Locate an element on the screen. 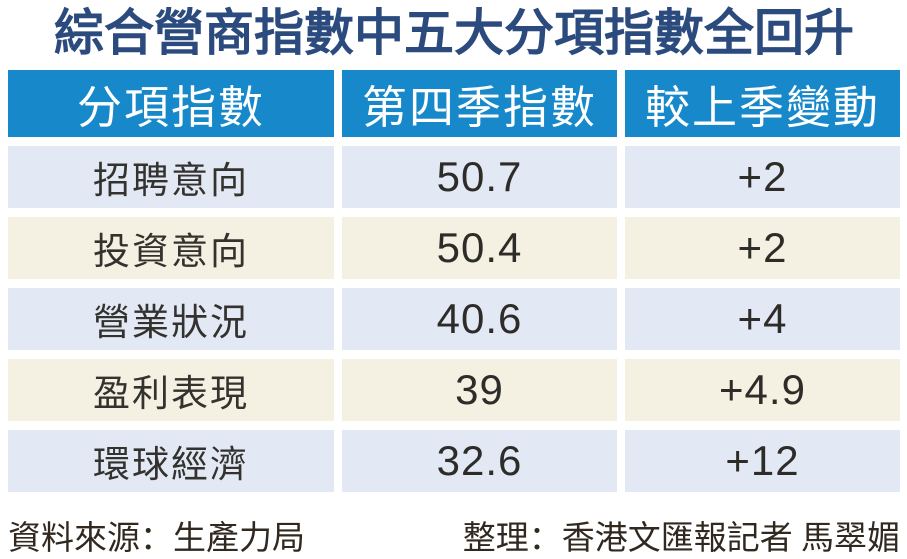 This screenshot has height=559, width=907. row-4-category: 盈利表現 is located at coordinates (171, 390).